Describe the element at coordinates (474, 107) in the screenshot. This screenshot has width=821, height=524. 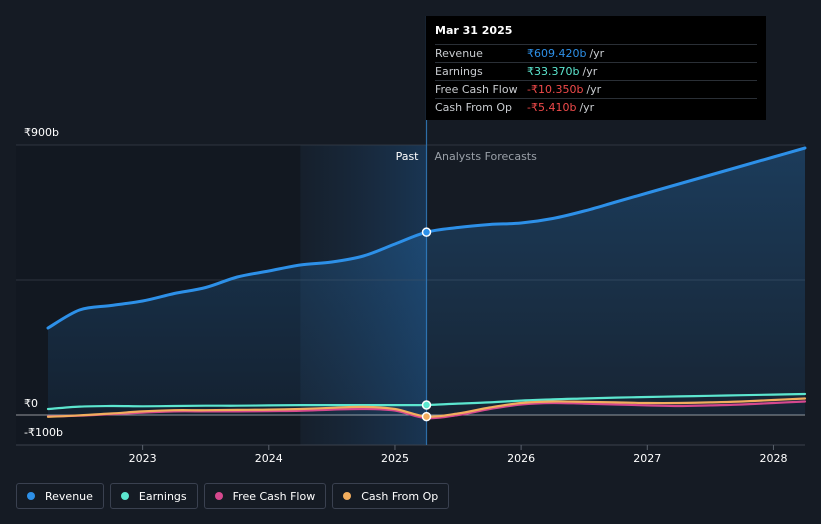
I see `tooltip-row-name: Cash From Op` at that location.